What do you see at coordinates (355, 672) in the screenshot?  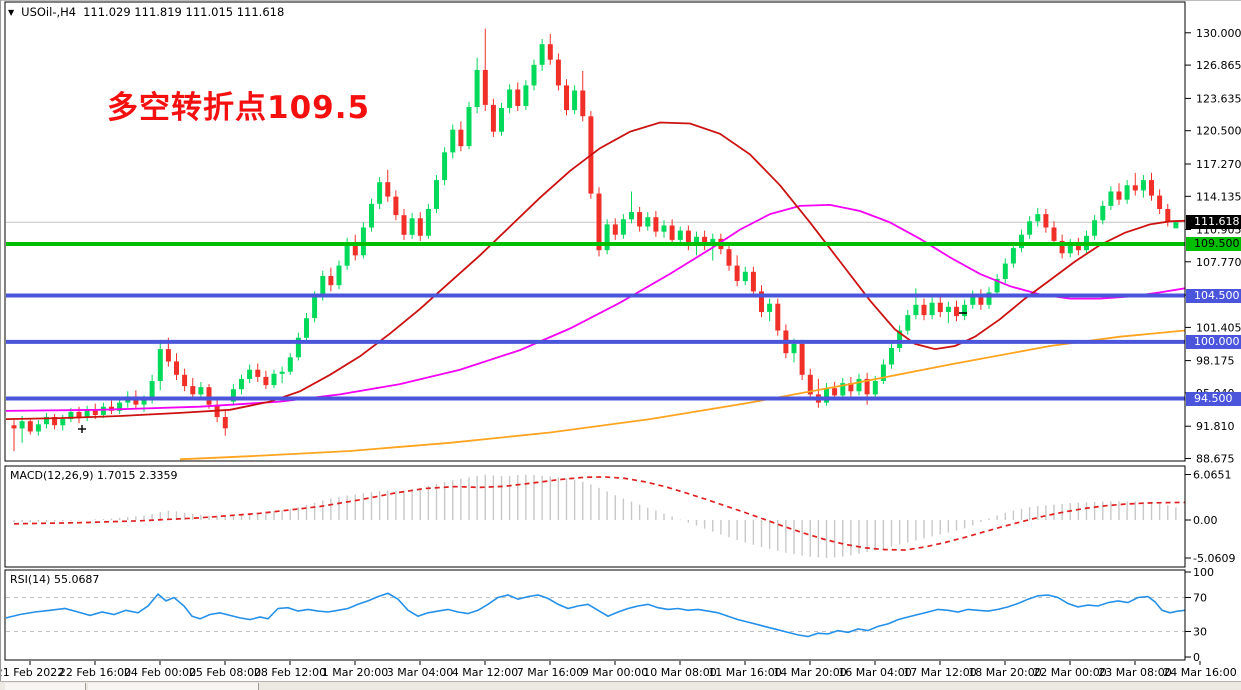 I see `time-axis-label: 1 Mar 20:00` at bounding box center [355, 672].